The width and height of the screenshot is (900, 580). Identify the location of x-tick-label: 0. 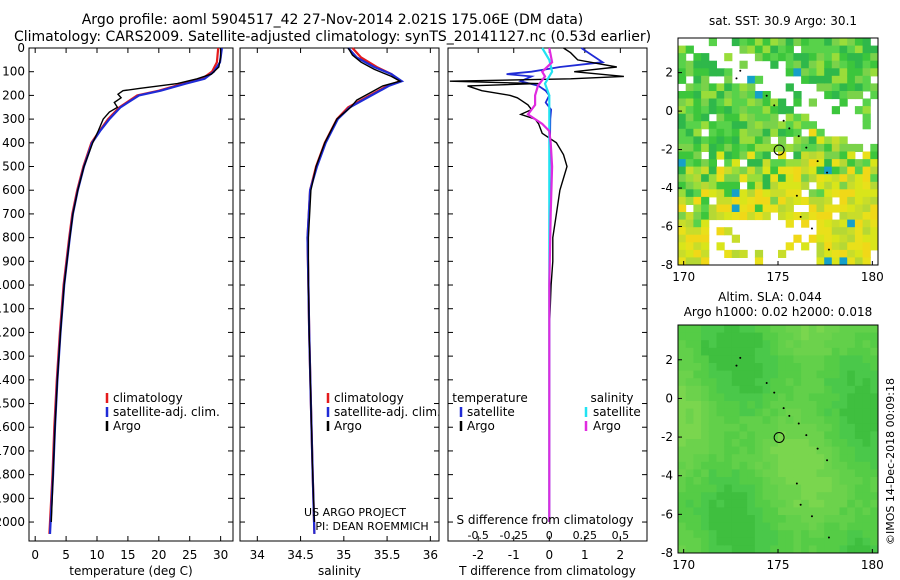
(549, 555).